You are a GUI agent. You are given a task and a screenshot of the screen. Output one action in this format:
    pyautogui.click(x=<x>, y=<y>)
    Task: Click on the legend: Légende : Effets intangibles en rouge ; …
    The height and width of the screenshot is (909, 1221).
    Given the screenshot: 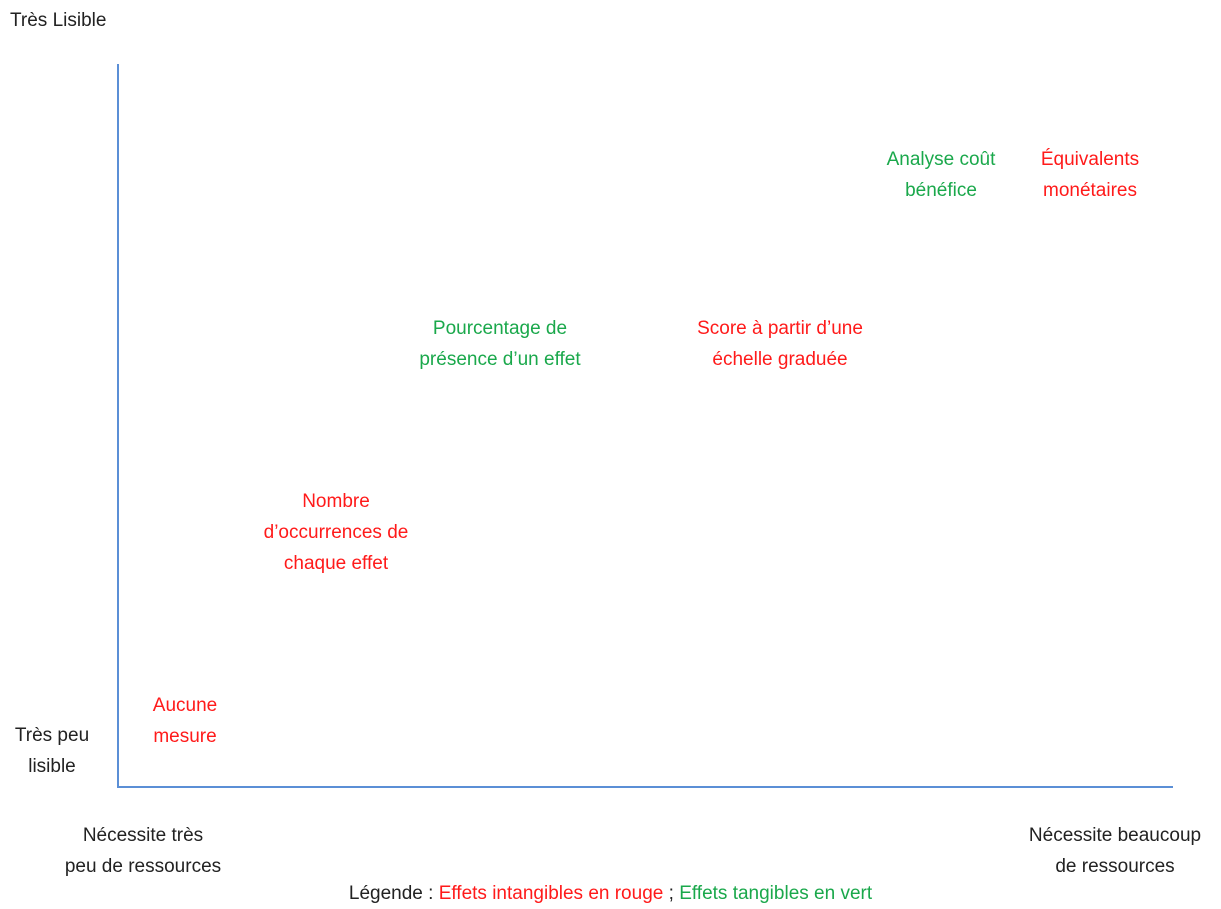 What is the action you would take?
    pyautogui.click(x=610, y=893)
    